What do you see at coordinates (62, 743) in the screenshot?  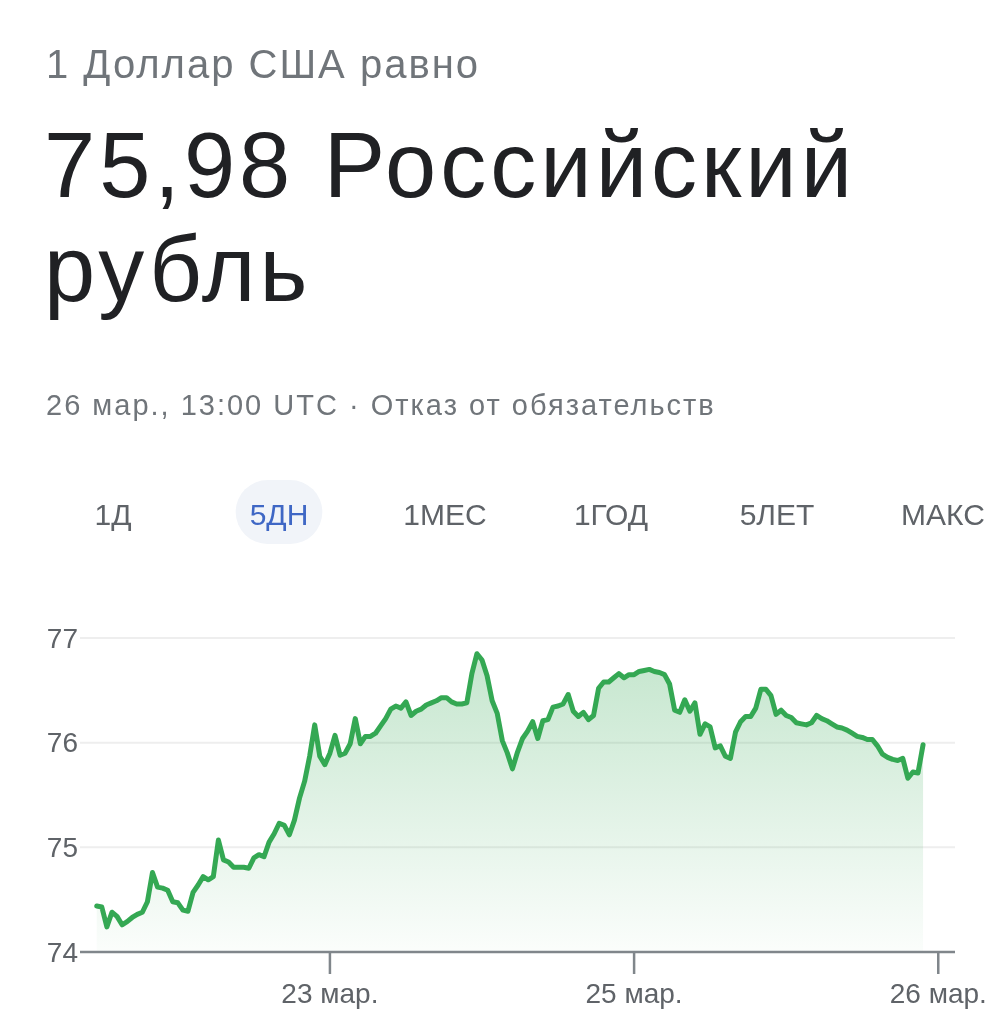 I see `y-tick-label: 76` at bounding box center [62, 743].